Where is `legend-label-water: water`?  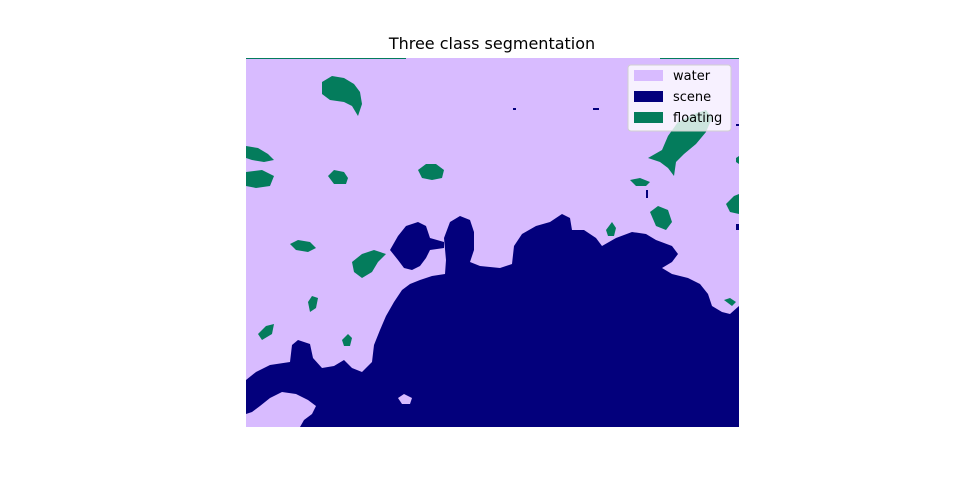 legend-label-water: water is located at coordinates (692, 76).